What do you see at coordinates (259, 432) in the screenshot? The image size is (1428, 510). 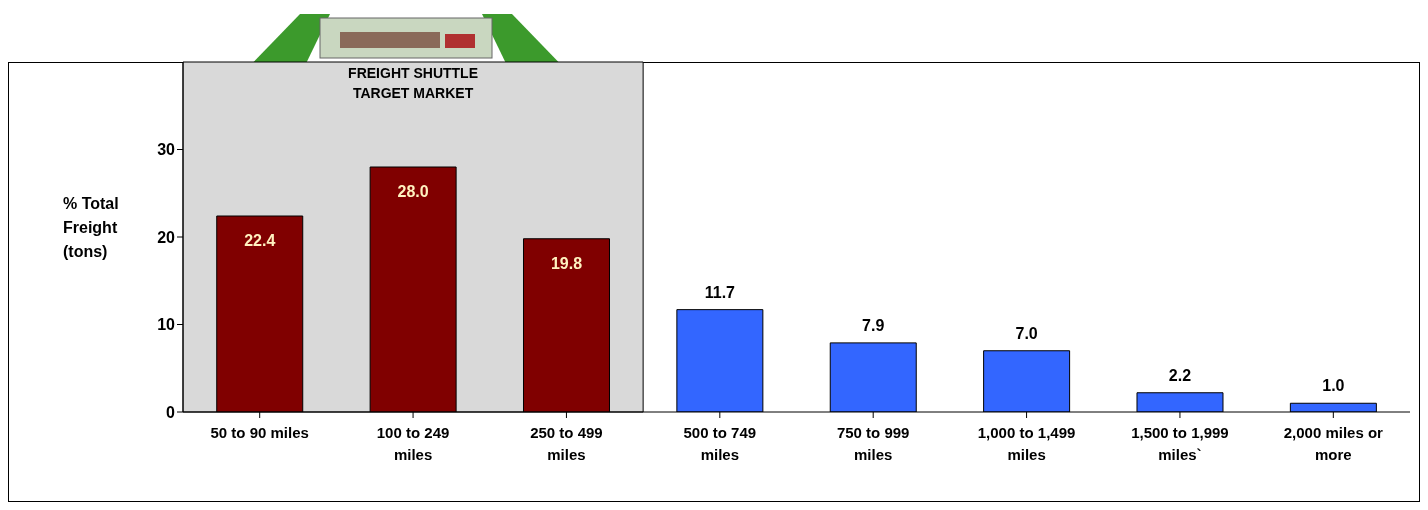 I see `x-tick-label: 50 to 90 miles` at bounding box center [259, 432].